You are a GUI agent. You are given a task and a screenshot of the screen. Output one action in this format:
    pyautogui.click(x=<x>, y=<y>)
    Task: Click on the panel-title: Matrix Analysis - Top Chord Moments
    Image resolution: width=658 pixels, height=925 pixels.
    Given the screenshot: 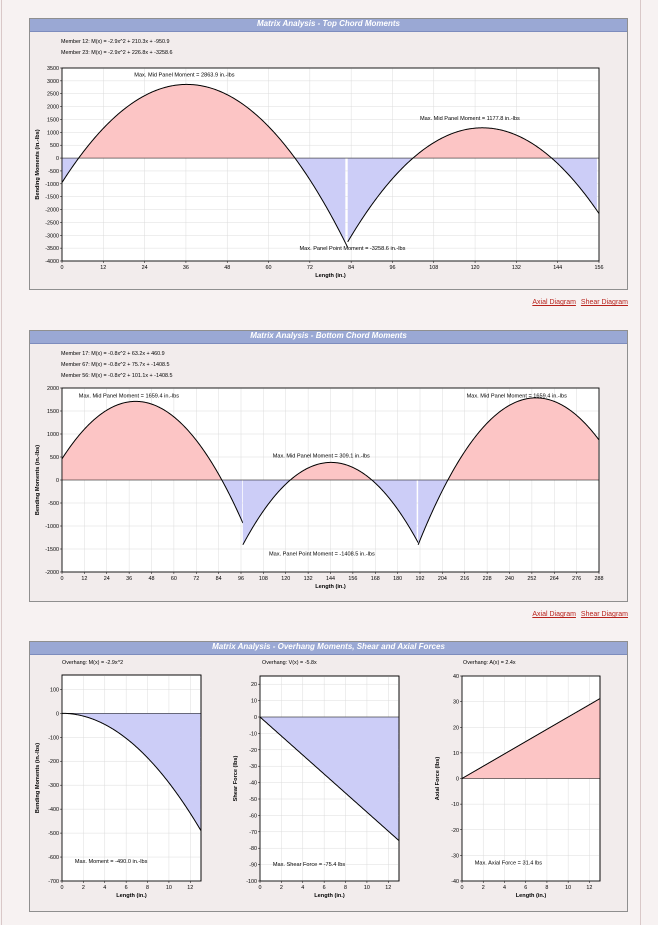 What is the action you would take?
    pyautogui.click(x=328, y=25)
    